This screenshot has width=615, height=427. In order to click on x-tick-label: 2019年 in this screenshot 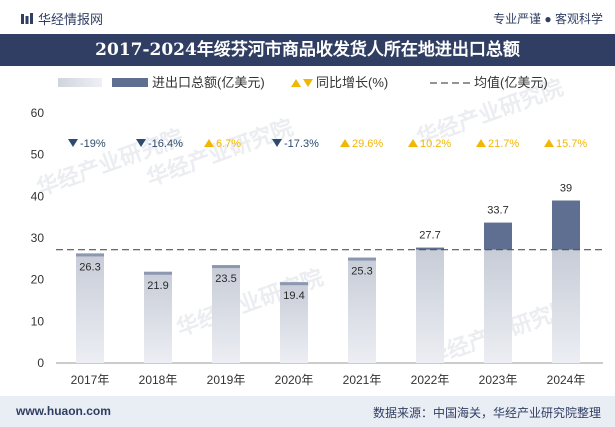, I will do `click(226, 380)`.